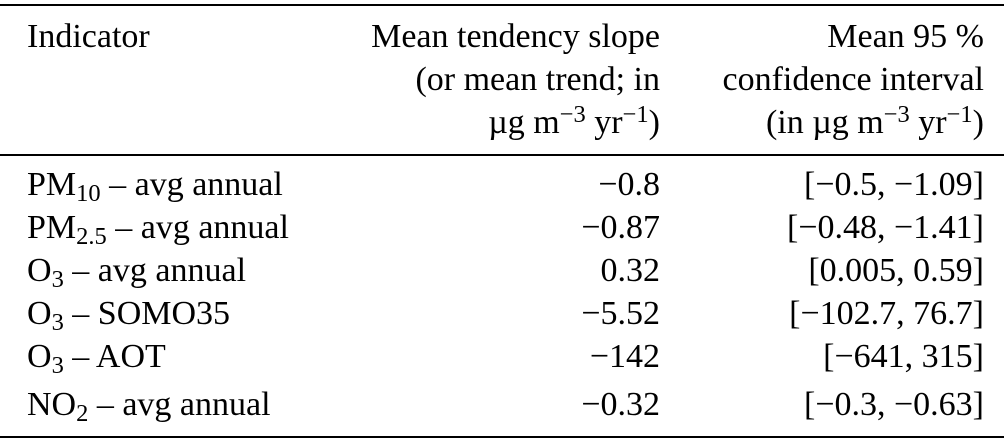 This screenshot has height=447, width=1004. What do you see at coordinates (886, 313) in the screenshot?
I see `ci-cell: [−102.7, 76.7]` at bounding box center [886, 313].